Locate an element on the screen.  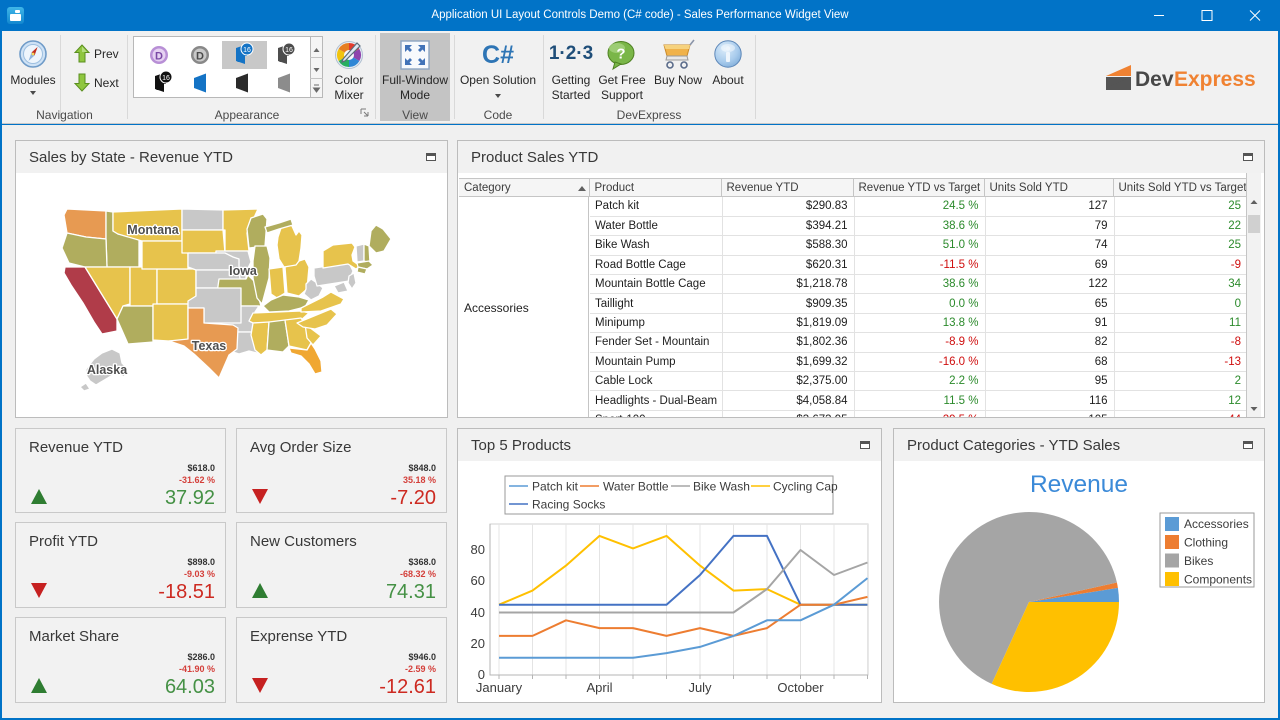
svg-text: Clothing is located at coordinates (1206, 543).